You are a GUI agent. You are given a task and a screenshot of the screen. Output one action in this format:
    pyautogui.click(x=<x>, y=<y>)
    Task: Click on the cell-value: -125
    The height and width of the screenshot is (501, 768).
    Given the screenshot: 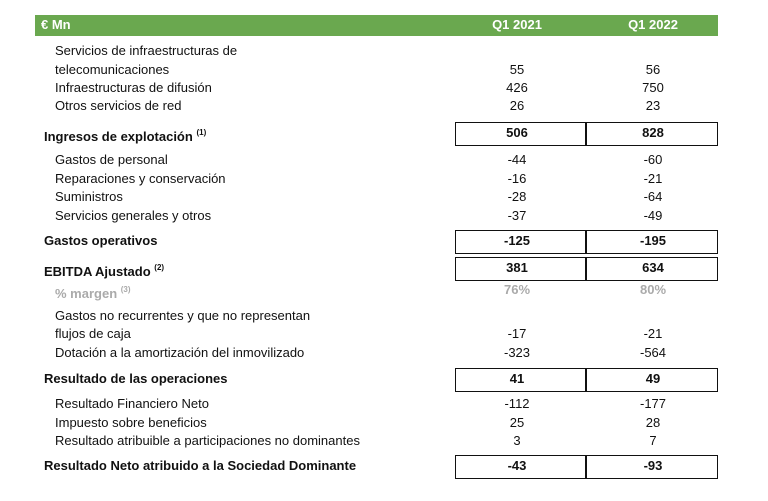 What is the action you would take?
    pyautogui.click(x=517, y=240)
    